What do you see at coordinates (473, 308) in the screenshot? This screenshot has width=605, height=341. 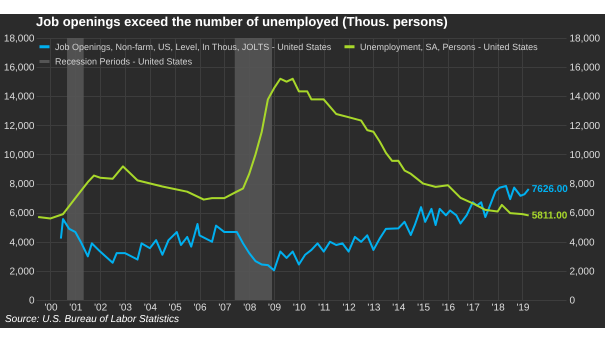 I see `x-tick-label: '17` at bounding box center [473, 308].